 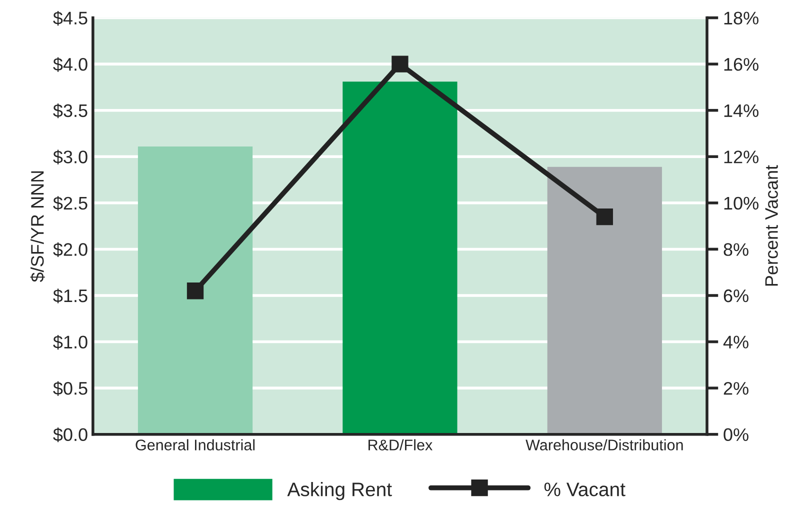 What do you see at coordinates (585, 489) in the screenshot?
I see `legend-label: % Vacant` at bounding box center [585, 489].